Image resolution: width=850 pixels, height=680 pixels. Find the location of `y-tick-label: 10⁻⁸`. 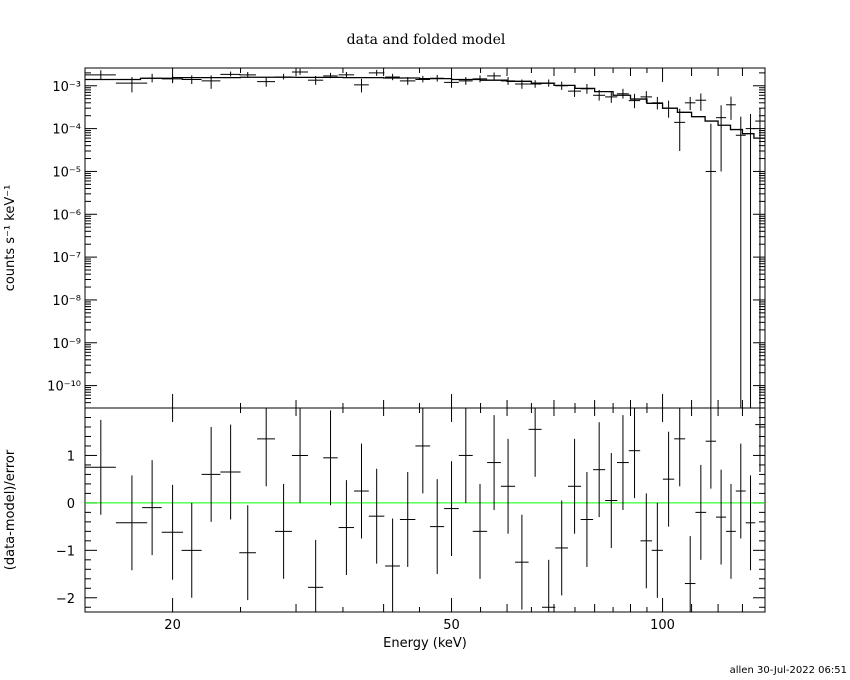

y-tick-label: 10⁻⁸ is located at coordinates (66, 301).